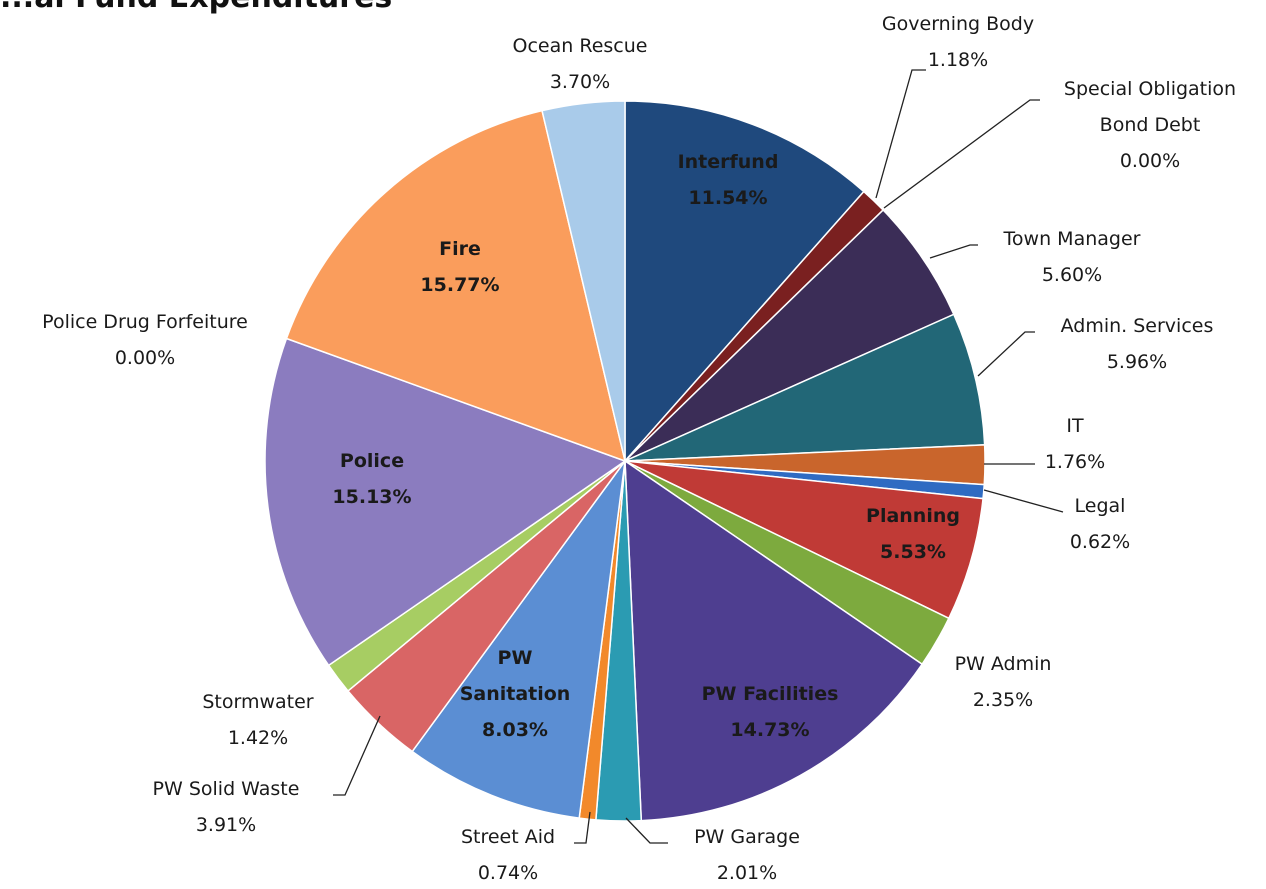 This screenshot has height=889, width=1266. What do you see at coordinates (770, 712) in the screenshot?
I see `slice-label-pw-facilities: PW Facilities 14.73%` at bounding box center [770, 712].